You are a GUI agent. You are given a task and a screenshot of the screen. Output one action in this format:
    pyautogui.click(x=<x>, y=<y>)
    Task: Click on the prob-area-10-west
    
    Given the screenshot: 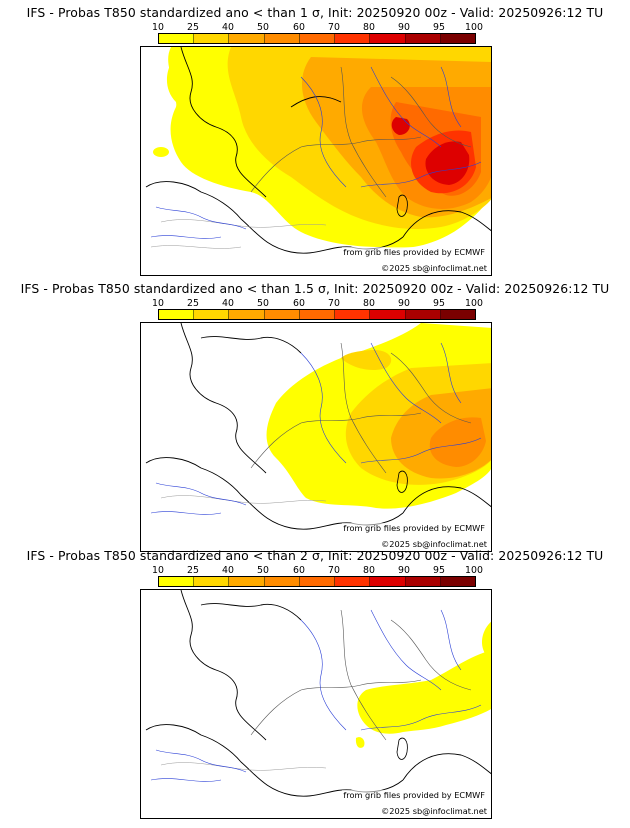 What is the action you would take?
    pyautogui.click(x=188, y=109)
    